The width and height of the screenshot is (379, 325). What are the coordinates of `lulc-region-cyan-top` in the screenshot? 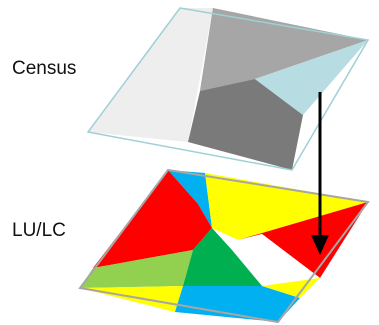 It's located at (190, 199).